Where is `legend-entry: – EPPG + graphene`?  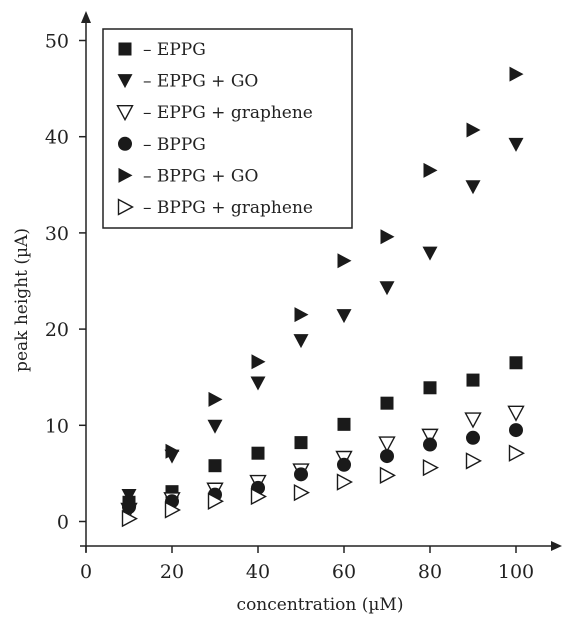
legend-entry: – EPPG + graphene is located at coordinates (214, 113).